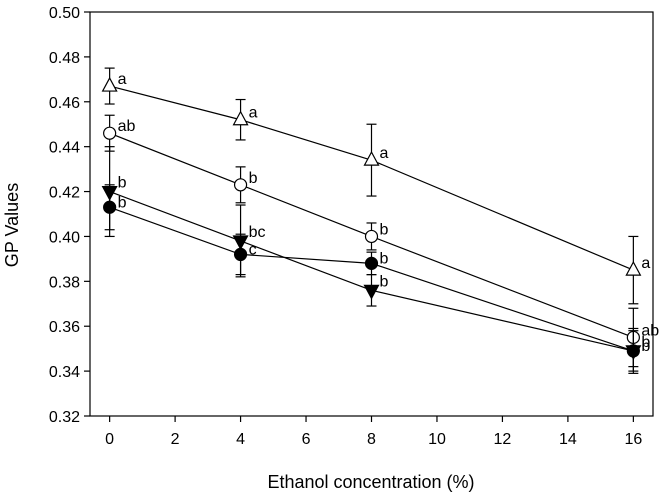  What do you see at coordinates (306, 439) in the screenshot?
I see `x-tick-label: 6` at bounding box center [306, 439].